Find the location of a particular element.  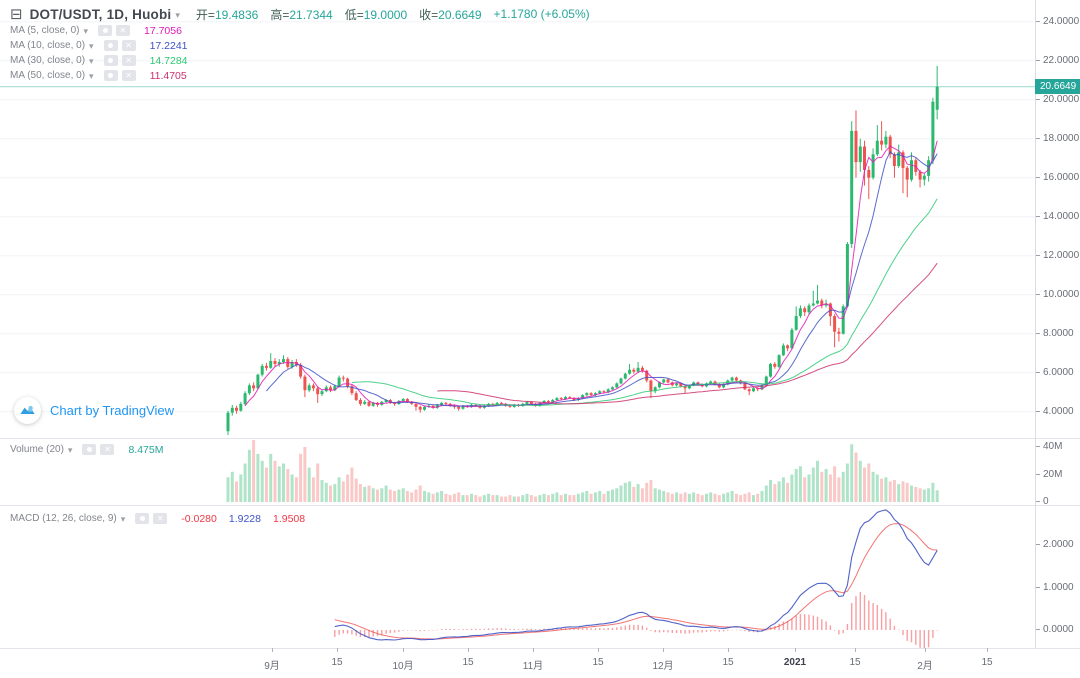

time-axis-label: 9月 is located at coordinates (272, 666).